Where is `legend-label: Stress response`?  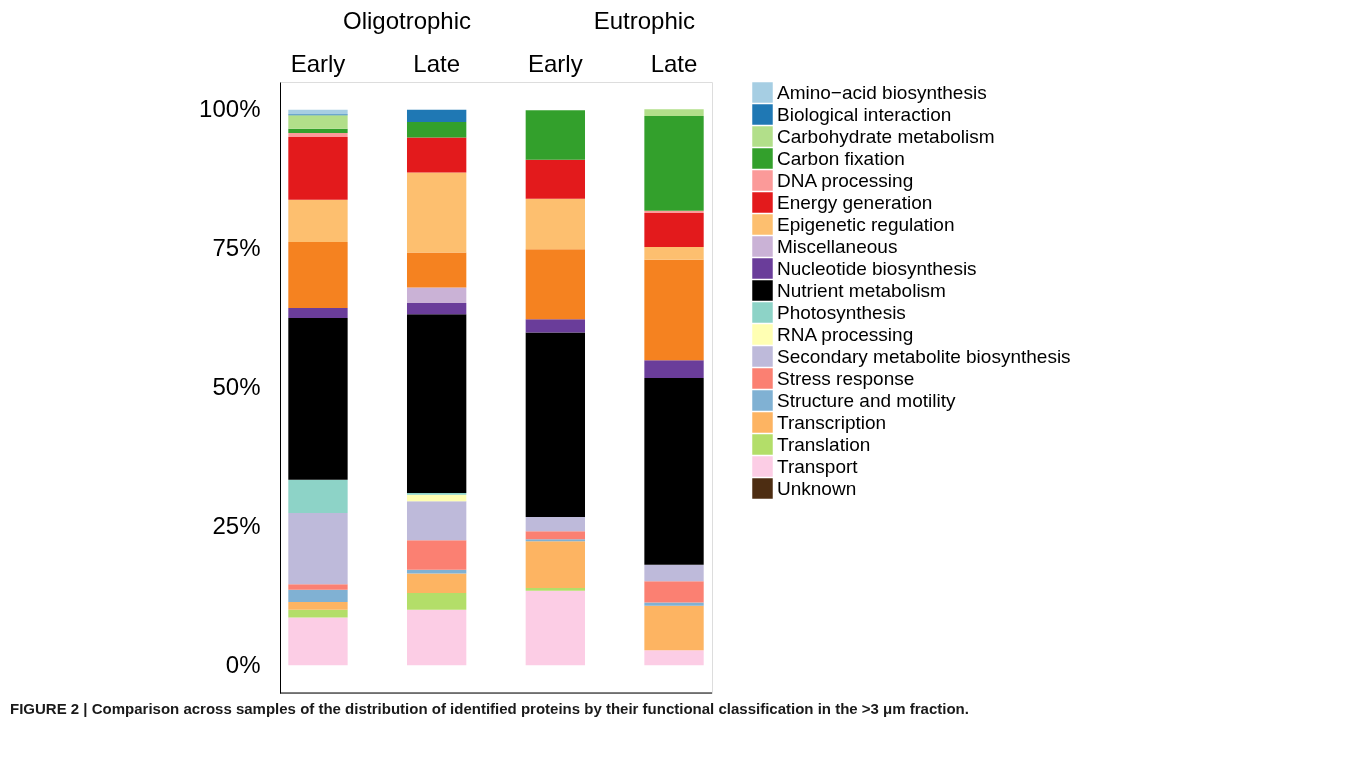 legend-label: Stress response is located at coordinates (846, 378).